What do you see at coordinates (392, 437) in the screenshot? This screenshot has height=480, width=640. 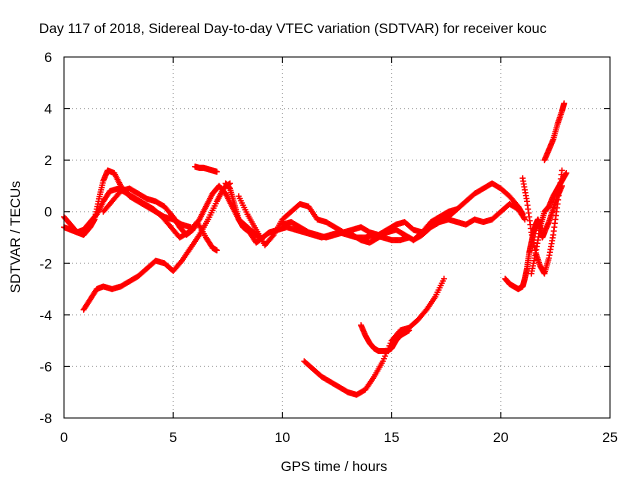 I see `x-tick-label: 15` at bounding box center [392, 437].